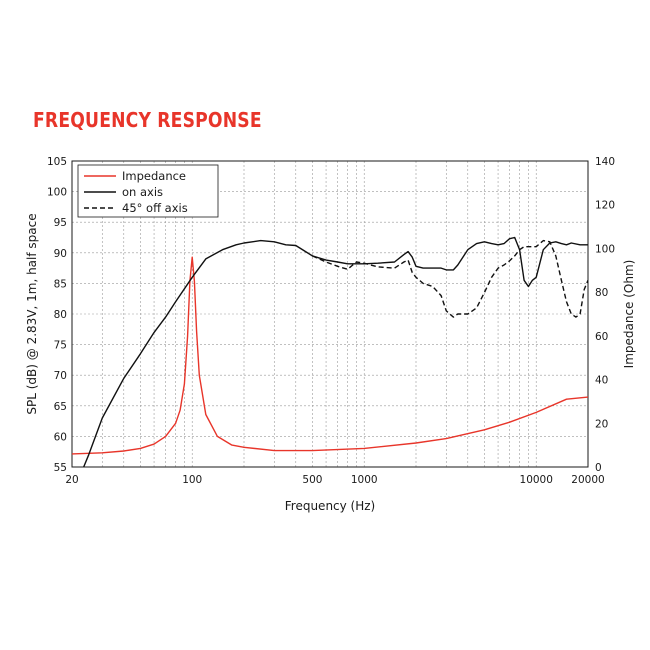 This screenshot has height=650, width=650. What do you see at coordinates (57, 162) in the screenshot?
I see `y-tick-label: 105` at bounding box center [57, 162].